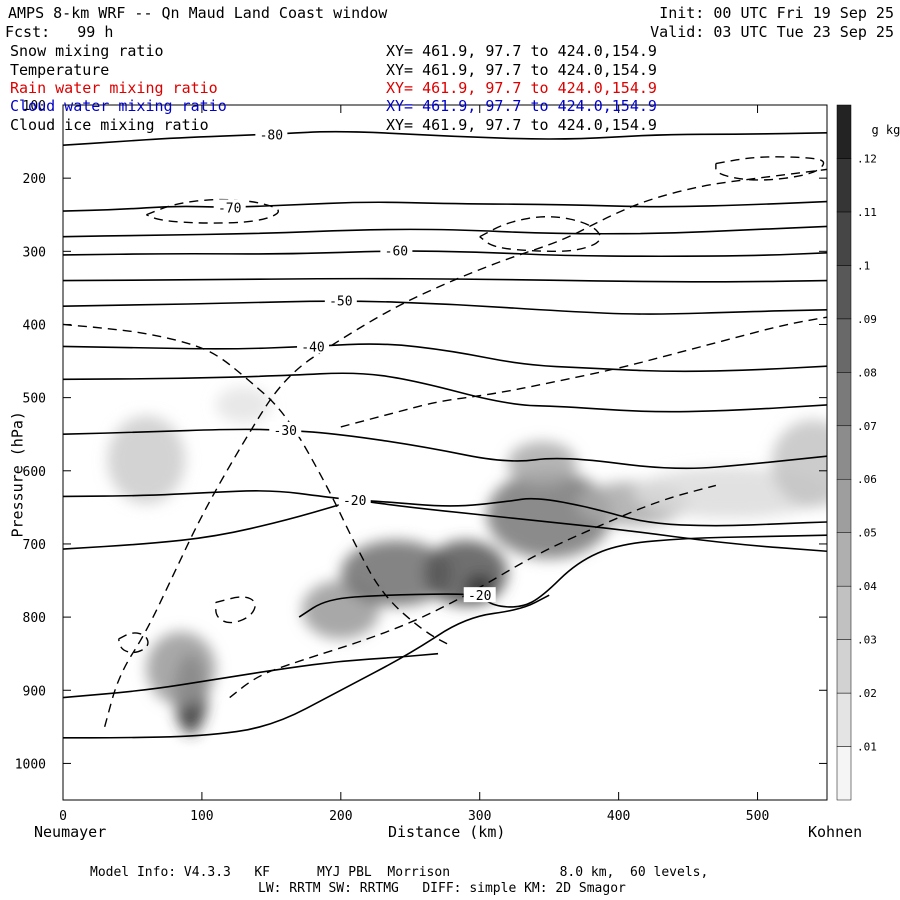  I want to click on field-xy-cloud-ice: XY= 461.9, 97.7 to 424.0,154.9, so click(521, 125).